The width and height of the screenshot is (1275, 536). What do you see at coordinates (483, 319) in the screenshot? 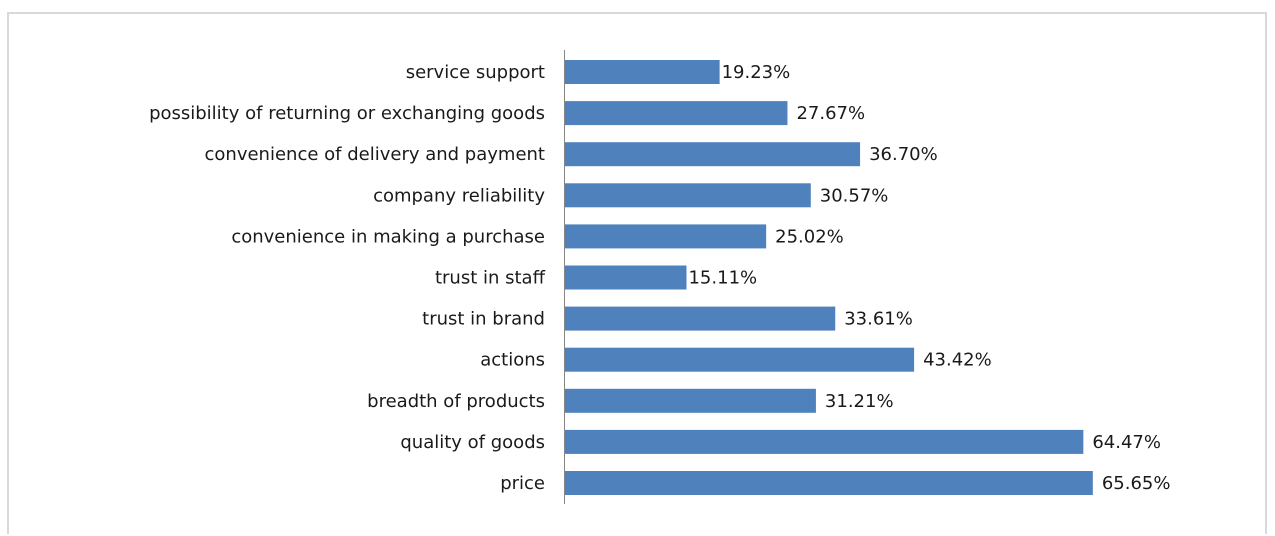
I see `category-label: trust in brand` at bounding box center [483, 319].